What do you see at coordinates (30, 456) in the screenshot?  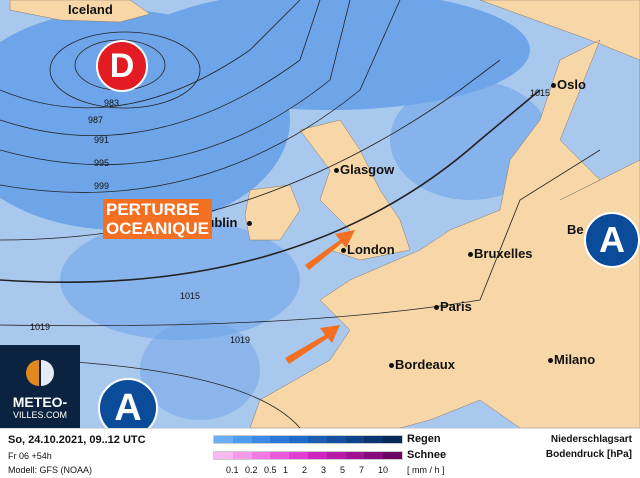 I see `forecast-run: Fr 06 +54h` at bounding box center [30, 456].